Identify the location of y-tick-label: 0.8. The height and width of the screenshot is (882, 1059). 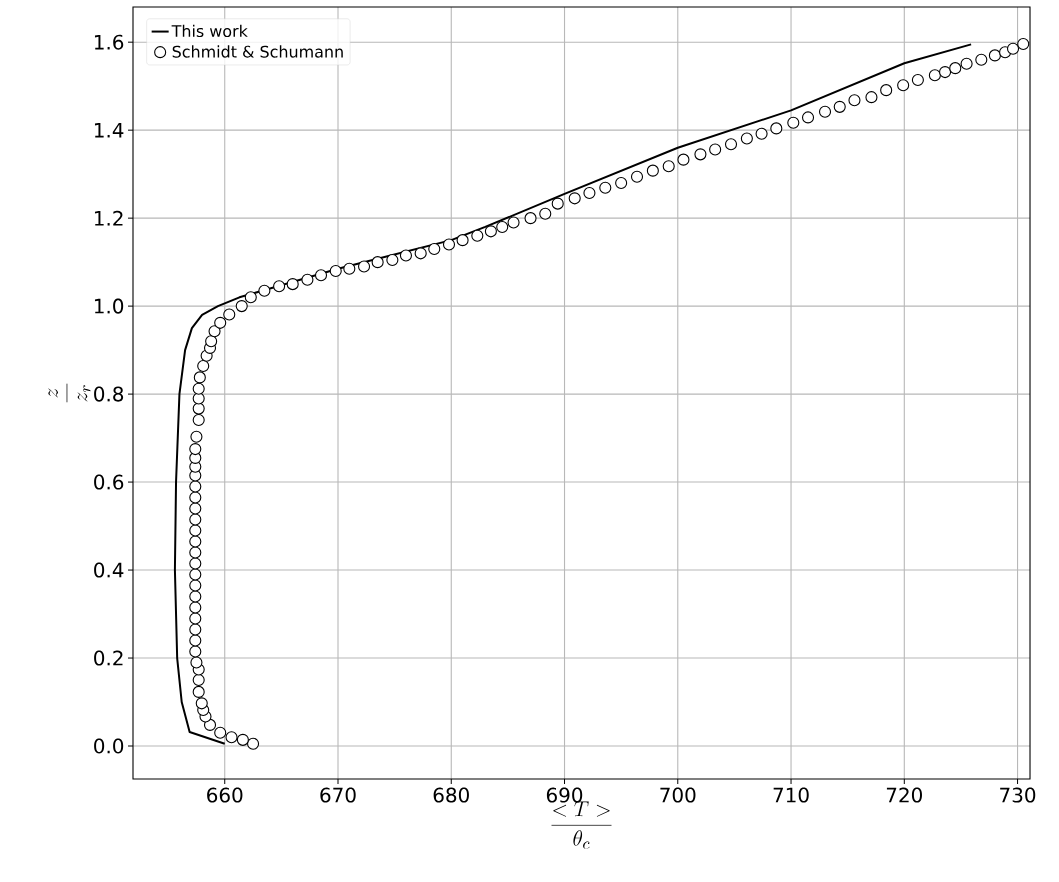
(109, 394).